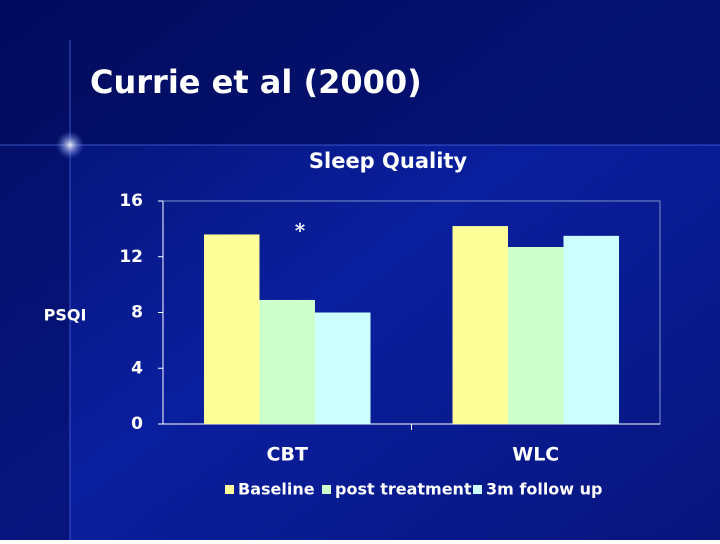 This screenshot has width=720, height=544. Describe the element at coordinates (256, 82) in the screenshot. I see `slide-title: Currie et al (2000)` at that location.